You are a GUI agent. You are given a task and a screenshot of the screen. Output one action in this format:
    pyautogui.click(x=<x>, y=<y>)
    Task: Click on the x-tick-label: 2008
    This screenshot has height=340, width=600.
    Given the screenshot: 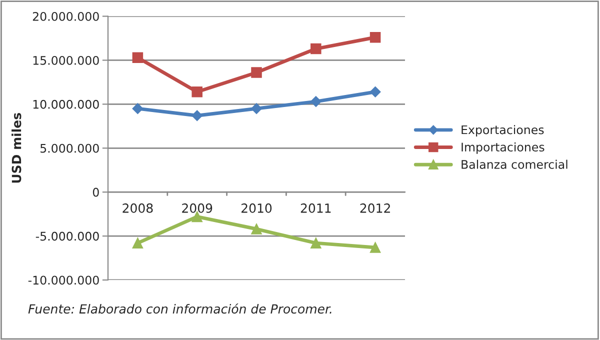 What is the action you would take?
    pyautogui.click(x=137, y=208)
    